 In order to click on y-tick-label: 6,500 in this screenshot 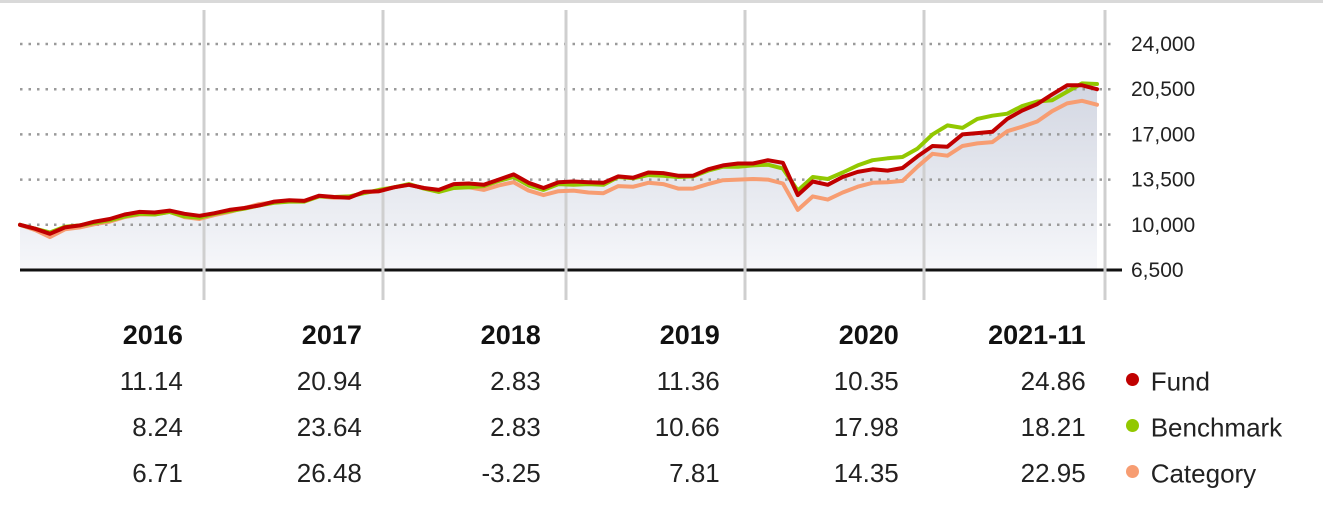, I will do `click(1157, 270)`.